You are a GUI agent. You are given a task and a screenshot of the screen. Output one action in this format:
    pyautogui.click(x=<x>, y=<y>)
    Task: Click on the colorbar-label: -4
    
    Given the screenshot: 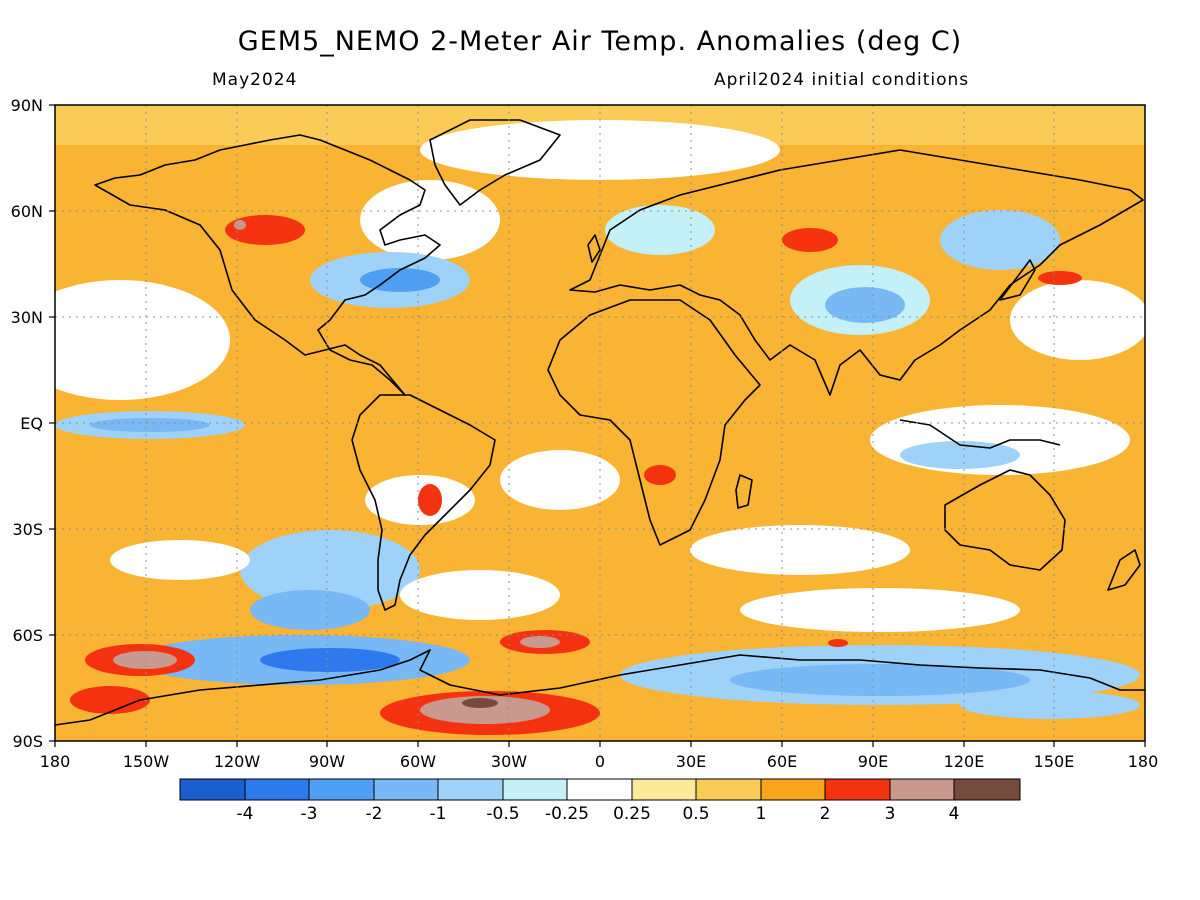 What is the action you would take?
    pyautogui.click(x=245, y=814)
    